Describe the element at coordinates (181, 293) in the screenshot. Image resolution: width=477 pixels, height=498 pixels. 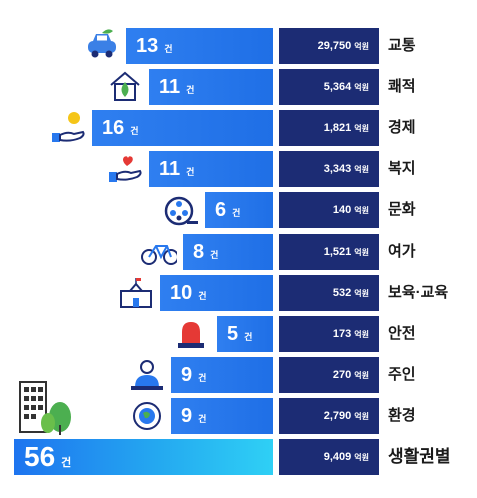
I see `count-value: 10` at that location.